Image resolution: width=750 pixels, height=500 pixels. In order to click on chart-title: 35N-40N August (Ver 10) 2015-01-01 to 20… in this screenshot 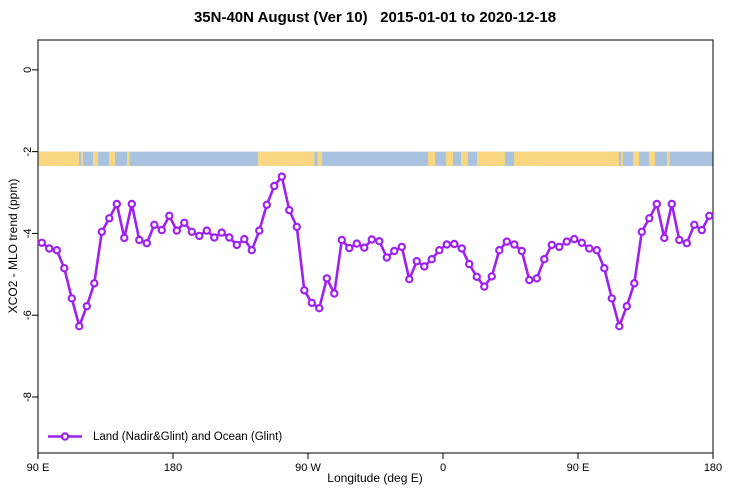, I will do `click(375, 17)`.